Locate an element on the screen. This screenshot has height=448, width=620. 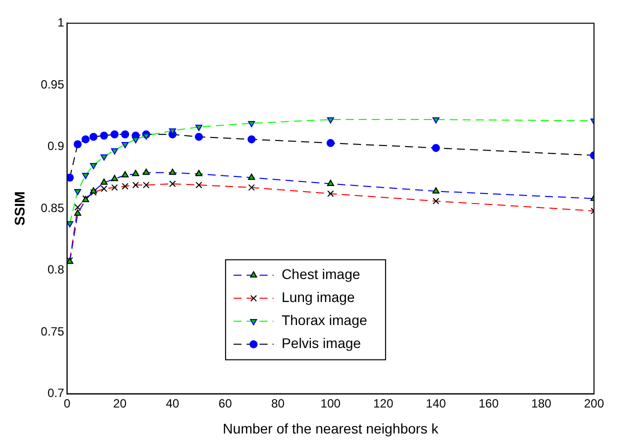
y-tick-label: 0.7 is located at coordinates (55, 393).